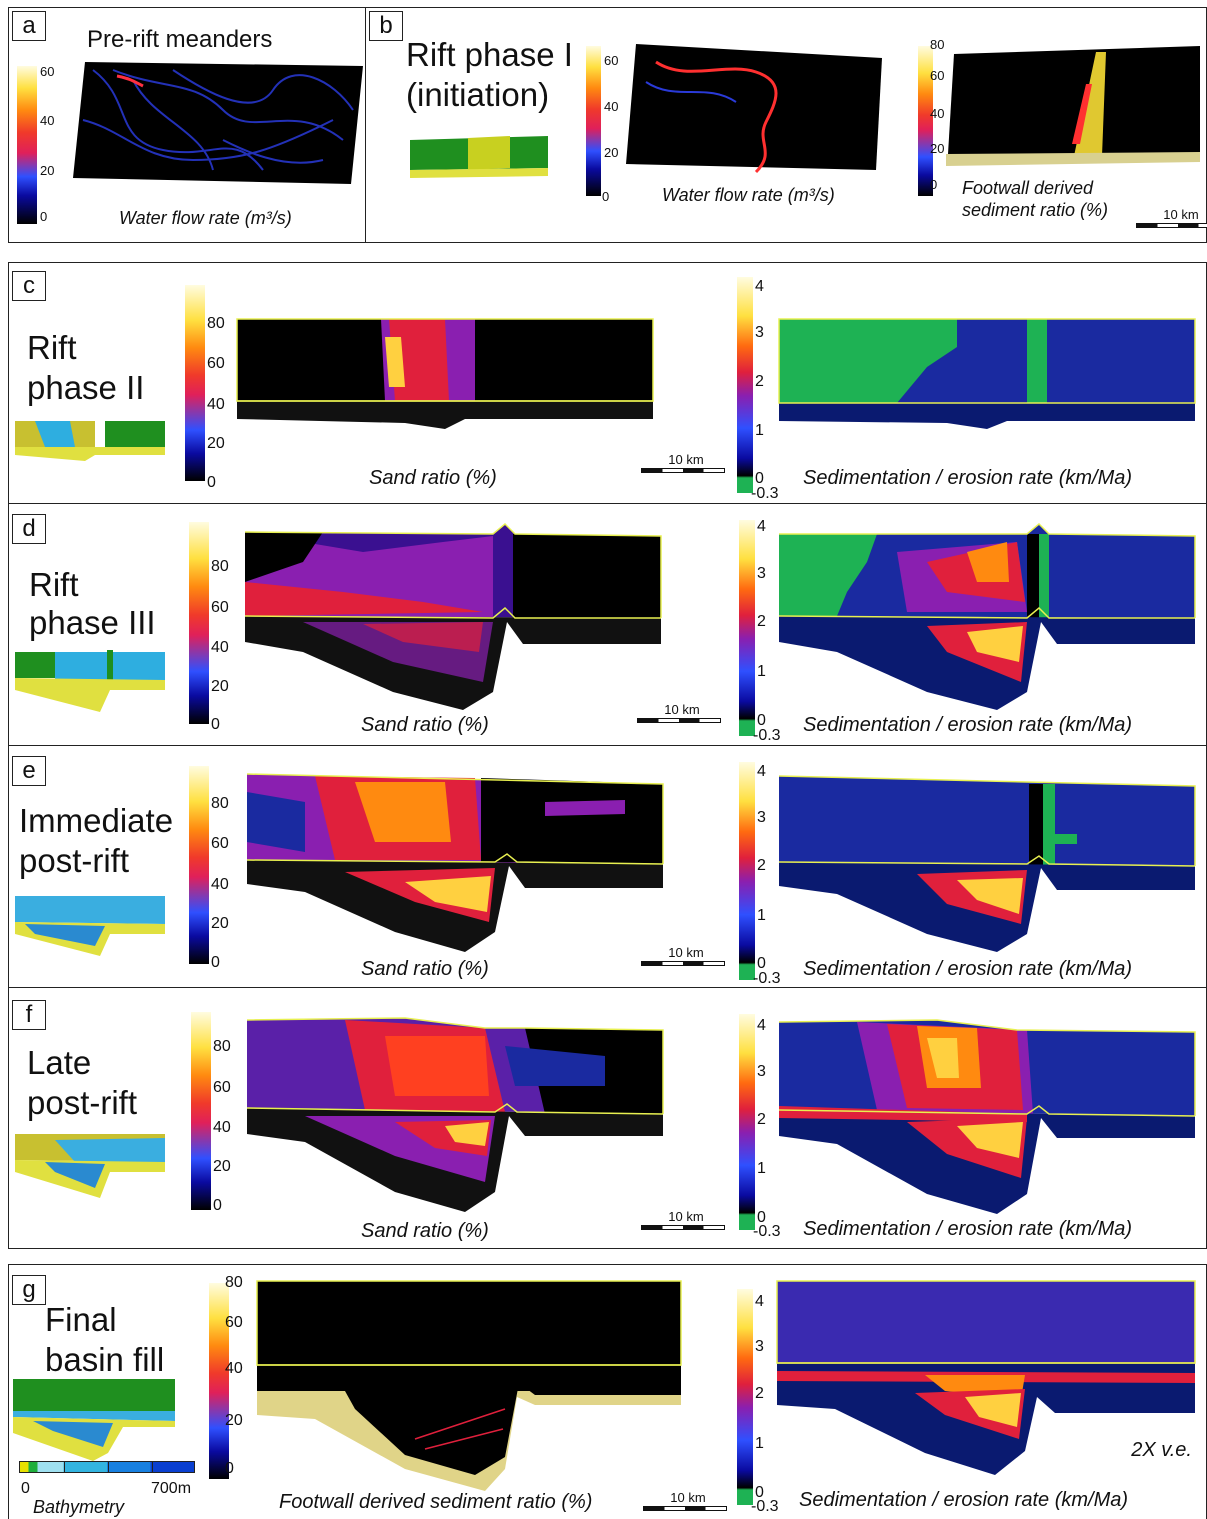  Describe the element at coordinates (478, 94) in the screenshot. I see `panel-b-title-2: (initiation)` at that location.